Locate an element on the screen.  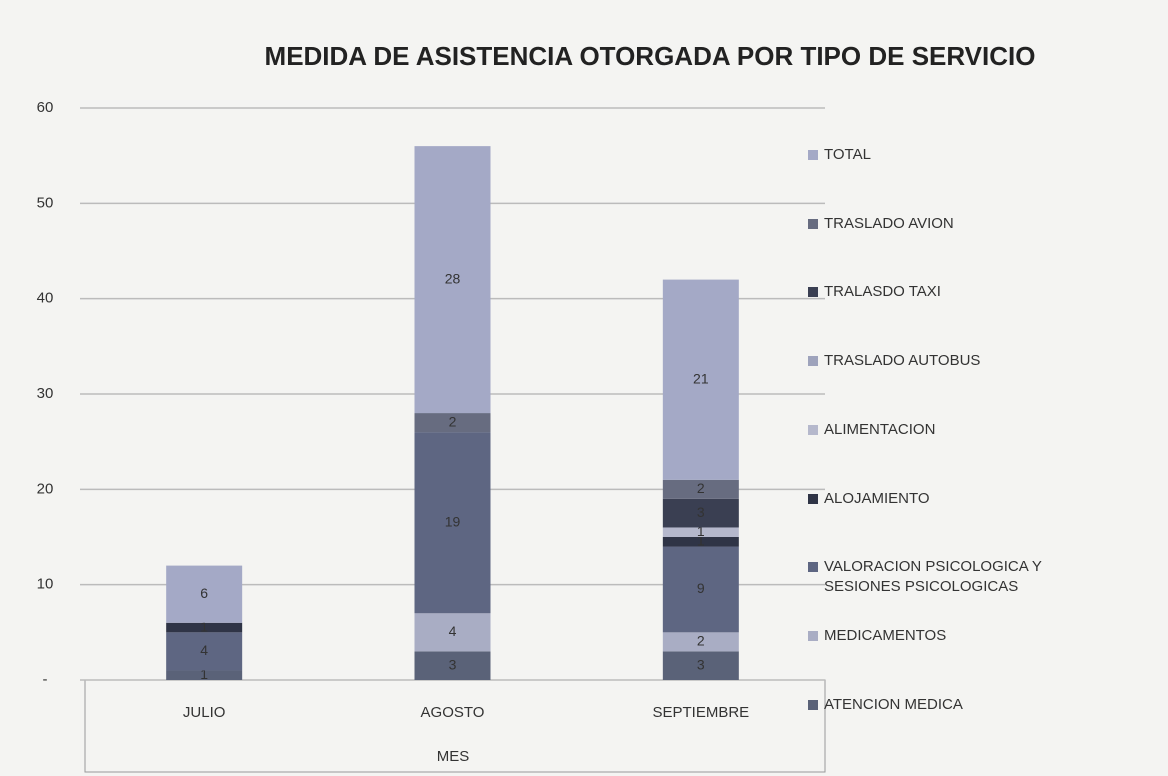
legend-label: TRASLADO AUTOBUS is located at coordinates (902, 361).